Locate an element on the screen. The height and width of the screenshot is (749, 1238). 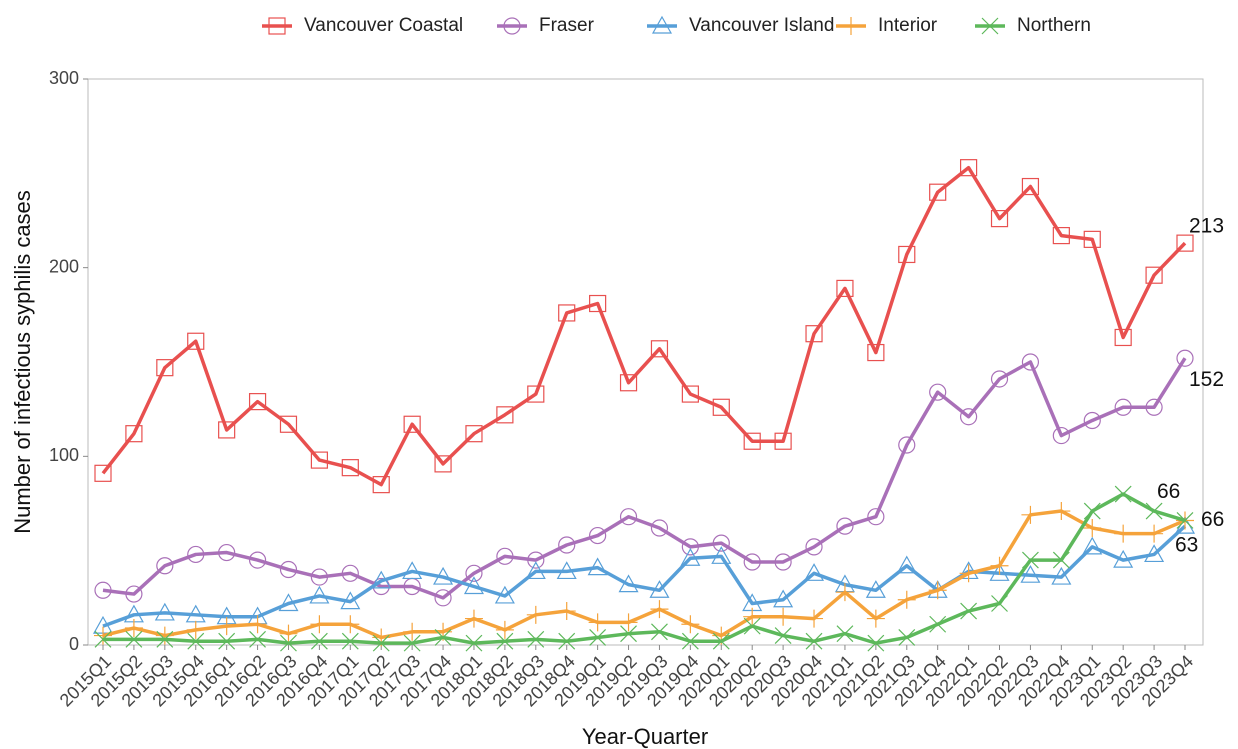
y-tick-label: 300 is located at coordinates (64, 78).